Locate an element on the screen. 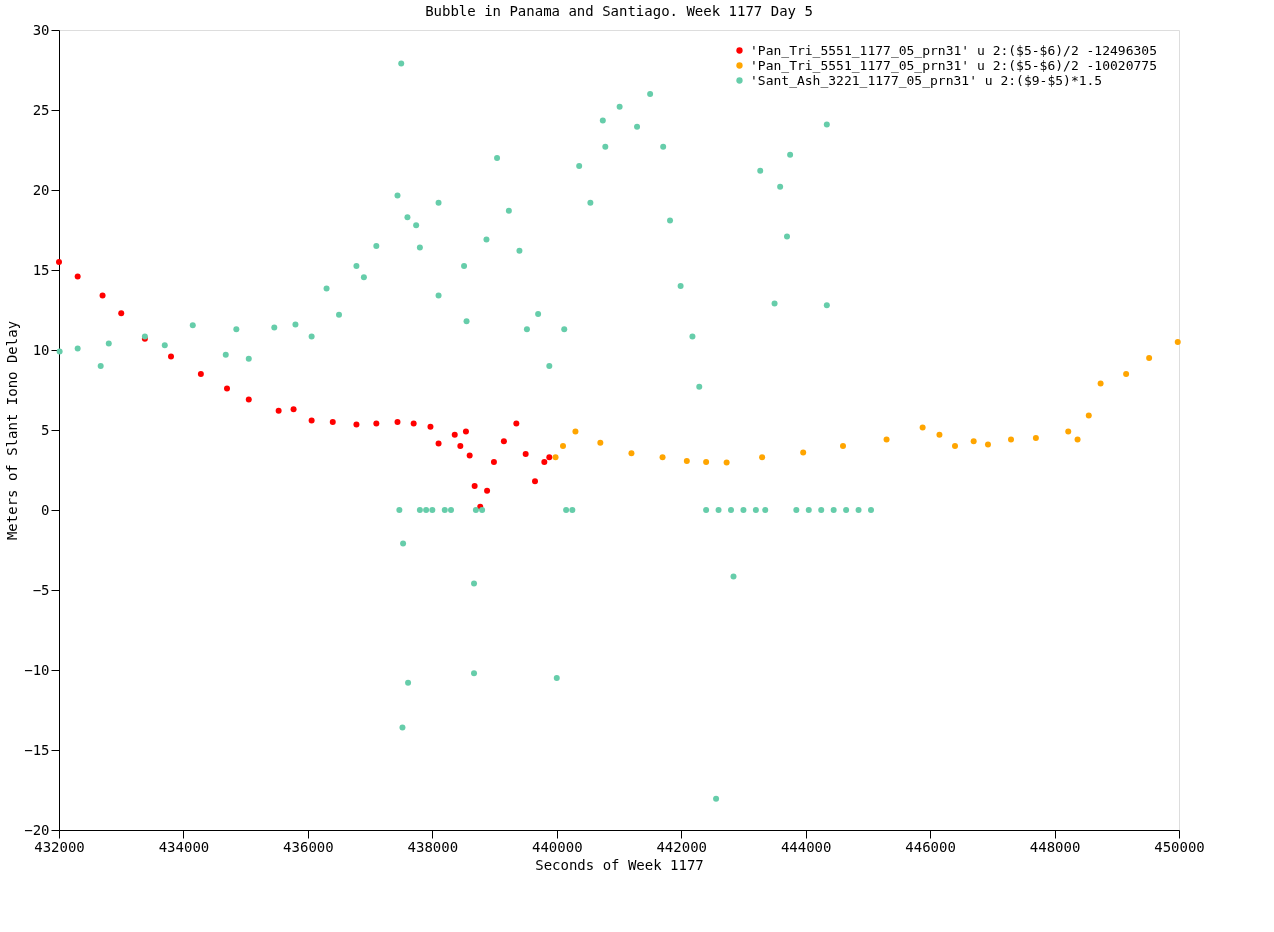  y-tick-label: 10 is located at coordinates (41, 349).